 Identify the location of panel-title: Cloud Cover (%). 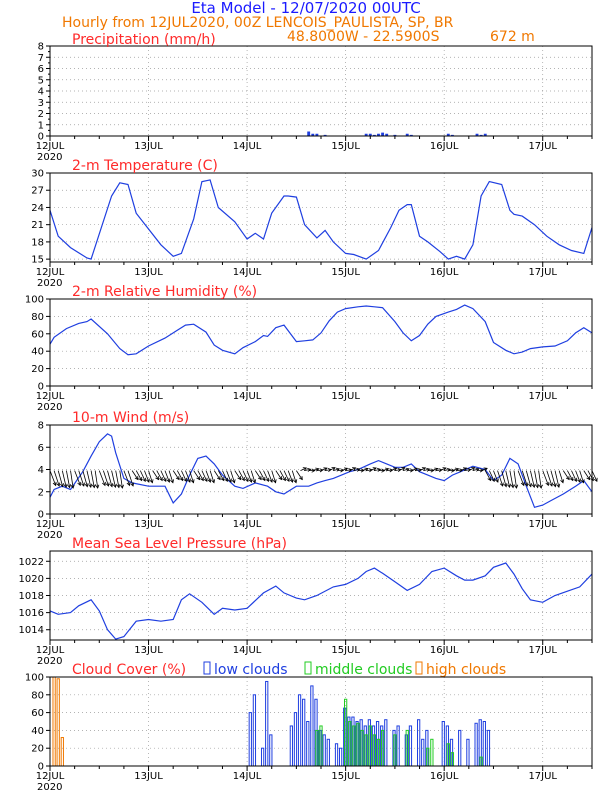
(129, 670).